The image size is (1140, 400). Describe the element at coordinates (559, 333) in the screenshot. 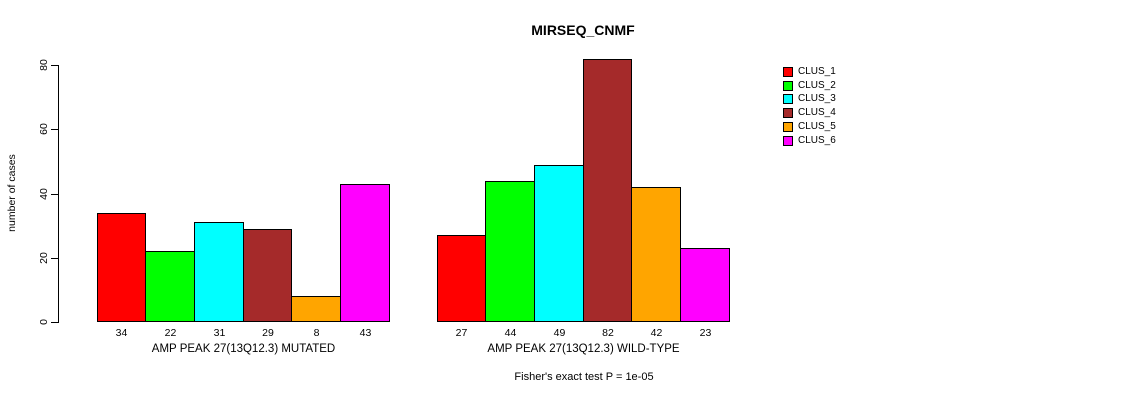

I see `bar-value-label: 49` at that location.